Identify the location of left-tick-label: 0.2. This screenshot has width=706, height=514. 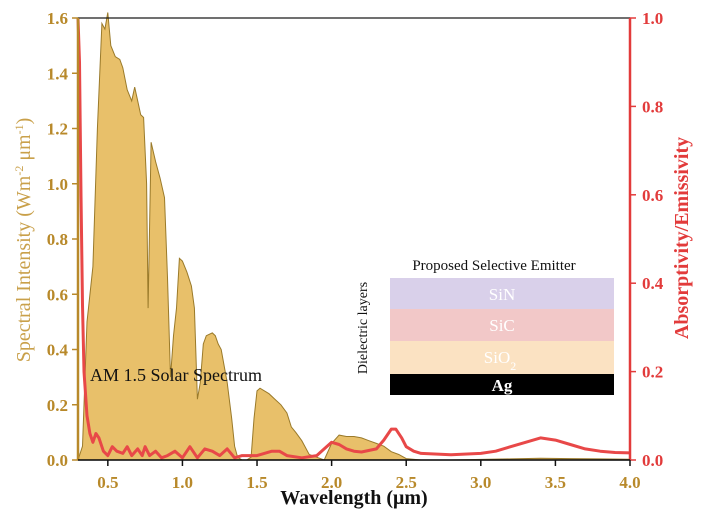
(57, 405).